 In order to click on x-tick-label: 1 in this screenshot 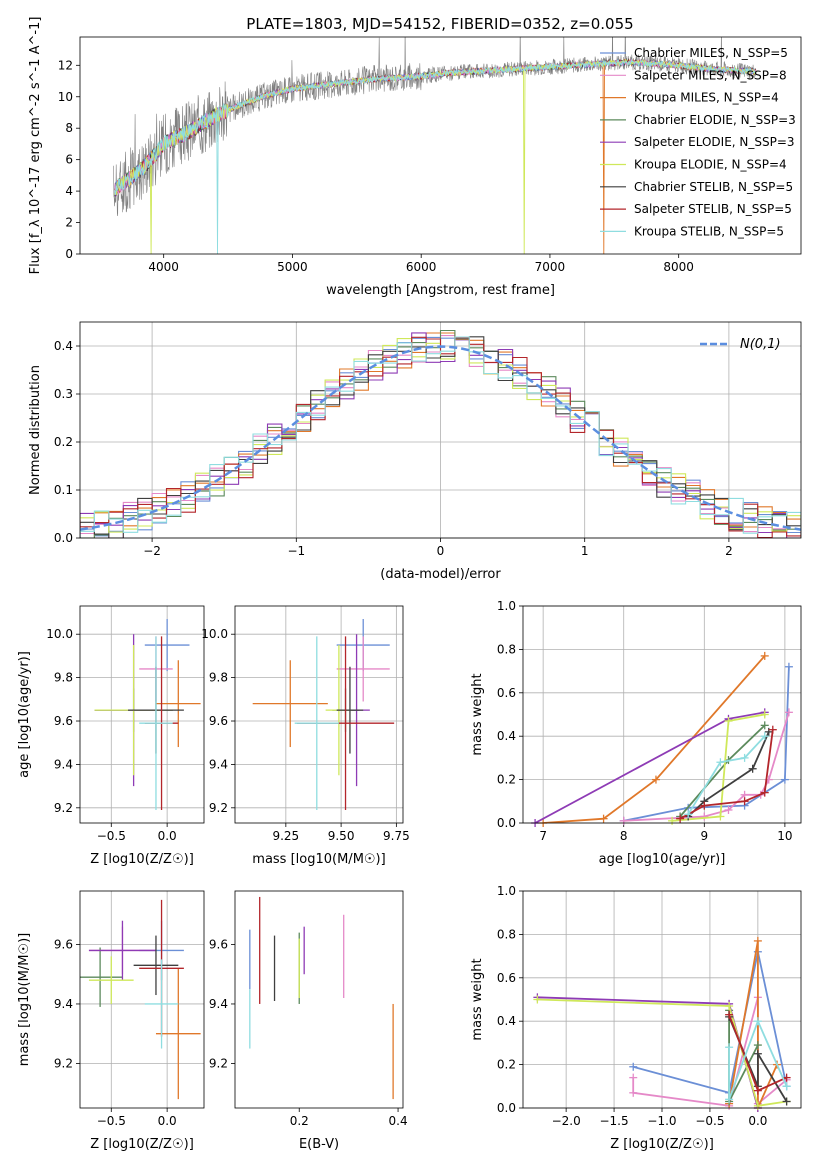, I will do `click(585, 551)`.